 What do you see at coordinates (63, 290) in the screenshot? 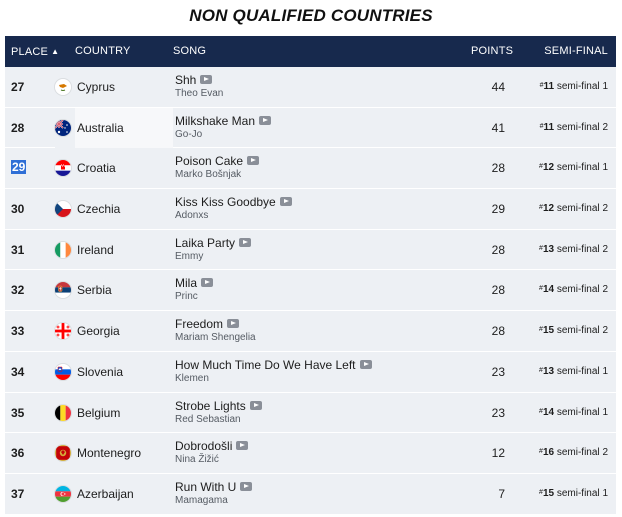
I see `serbia-flag-icon` at bounding box center [63, 290].